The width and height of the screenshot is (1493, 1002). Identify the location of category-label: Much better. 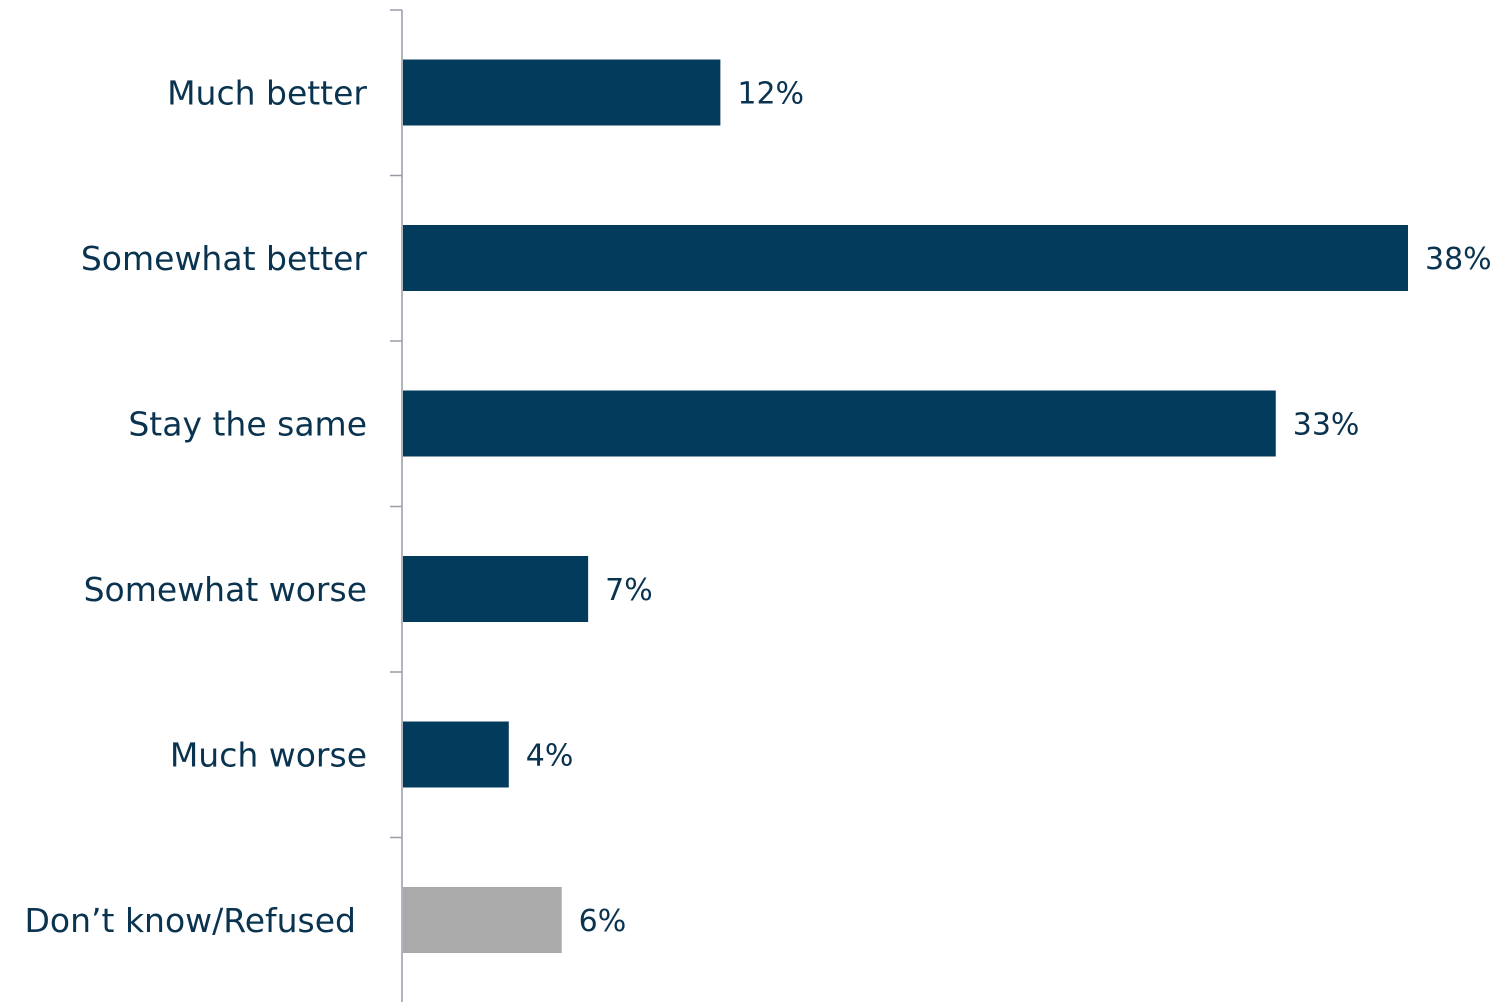
(267, 93).